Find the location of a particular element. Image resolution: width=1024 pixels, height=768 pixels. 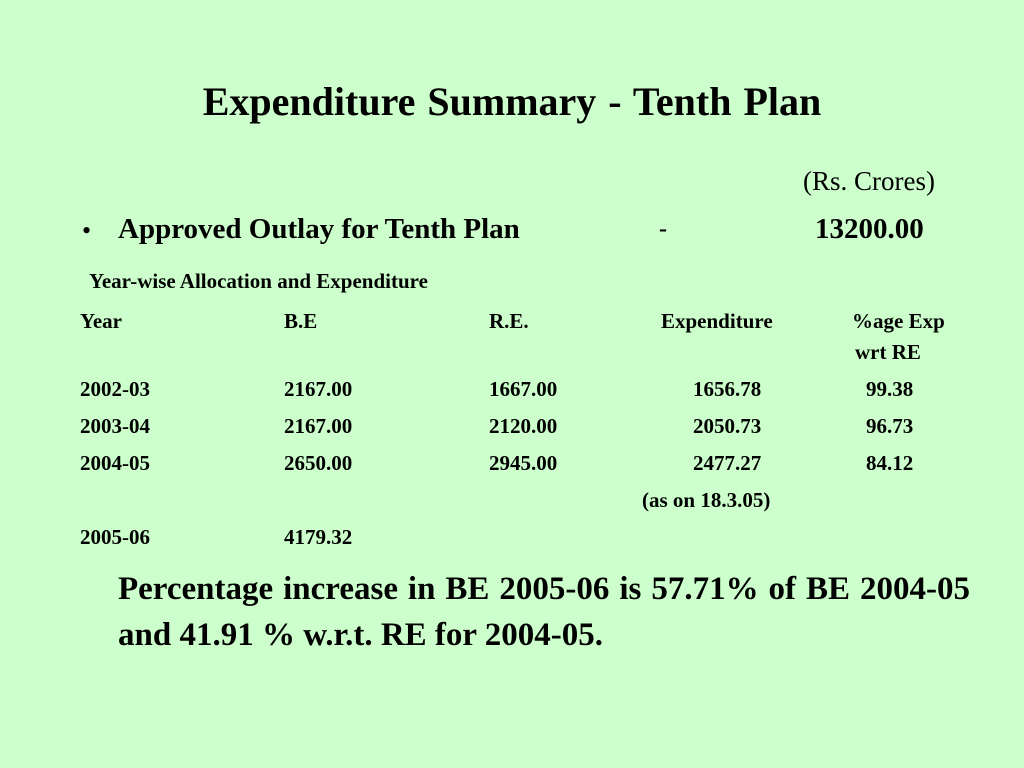

row-re: 1667.00 is located at coordinates (523, 389).